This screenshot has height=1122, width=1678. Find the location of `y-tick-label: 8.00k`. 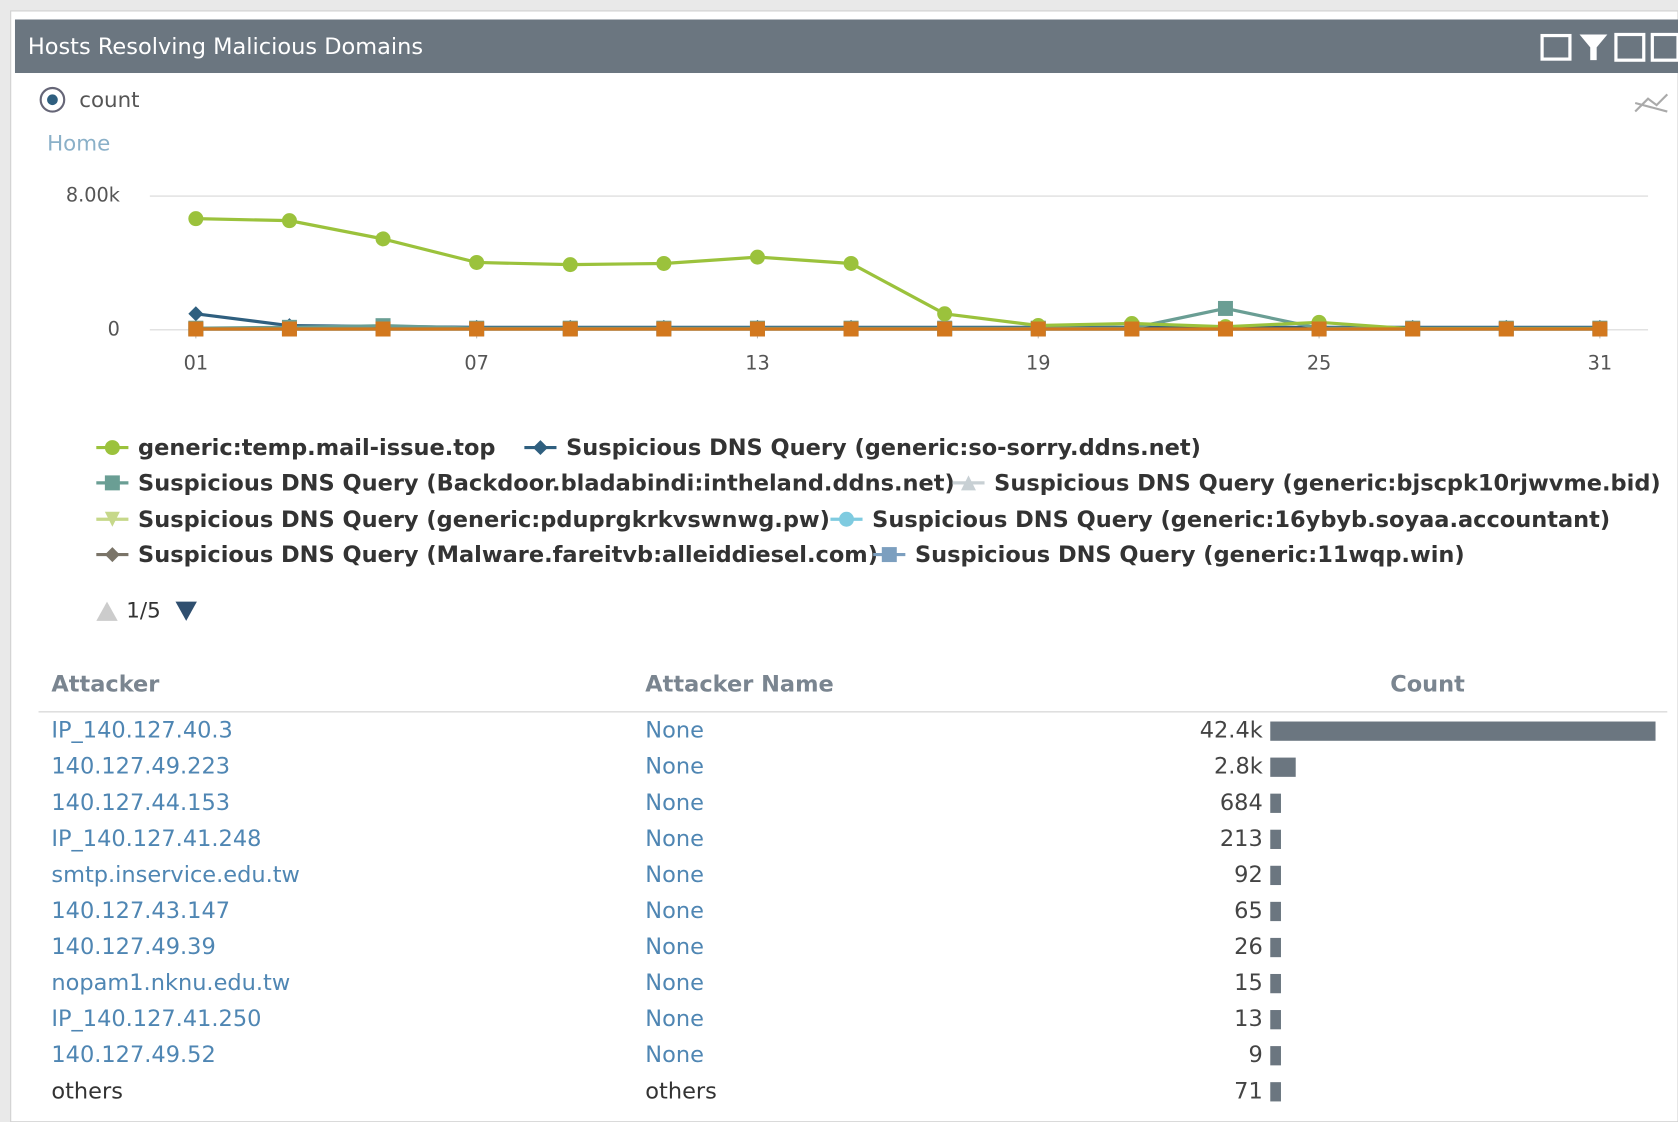

y-tick-label: 8.00k is located at coordinates (93, 195).